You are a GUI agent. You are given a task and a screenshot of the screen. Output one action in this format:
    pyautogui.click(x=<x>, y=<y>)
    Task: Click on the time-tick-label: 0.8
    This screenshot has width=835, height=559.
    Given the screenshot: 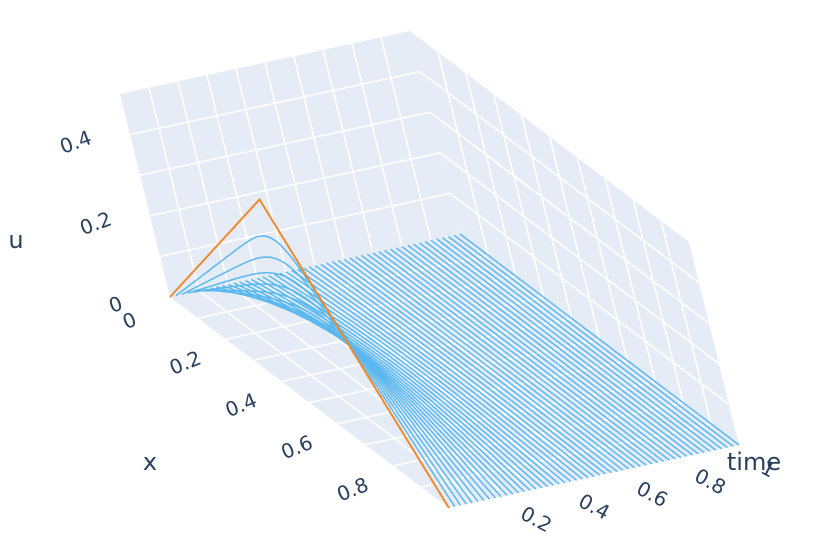 What is the action you would take?
    pyautogui.click(x=710, y=481)
    